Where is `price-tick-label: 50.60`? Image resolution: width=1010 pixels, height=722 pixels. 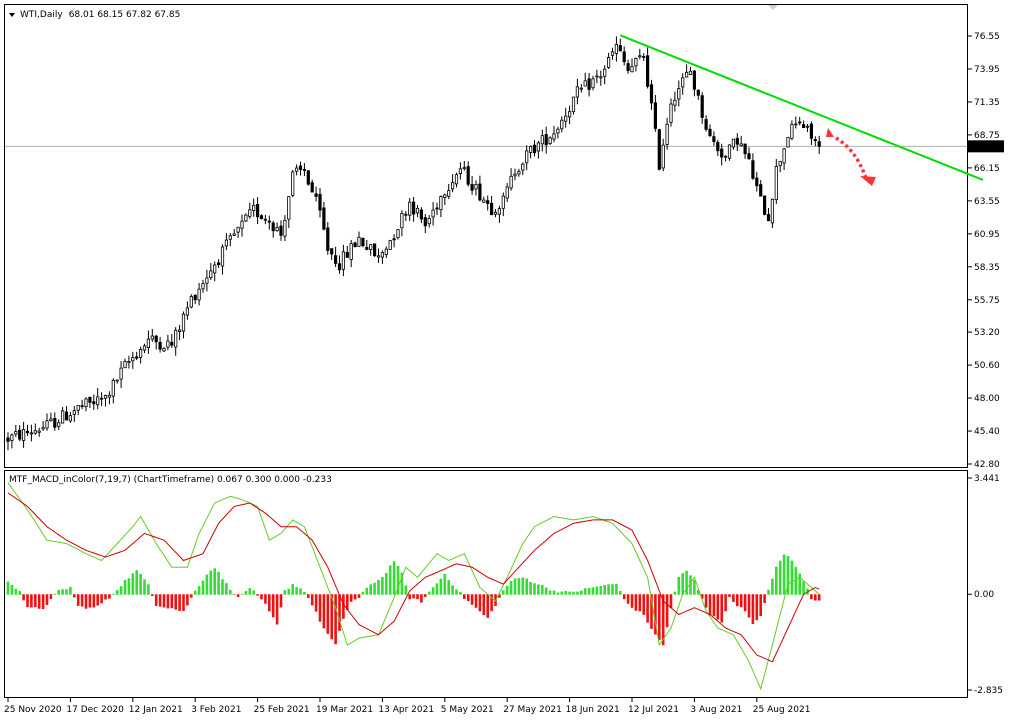
price-tick-label: 50.60 is located at coordinates (987, 366).